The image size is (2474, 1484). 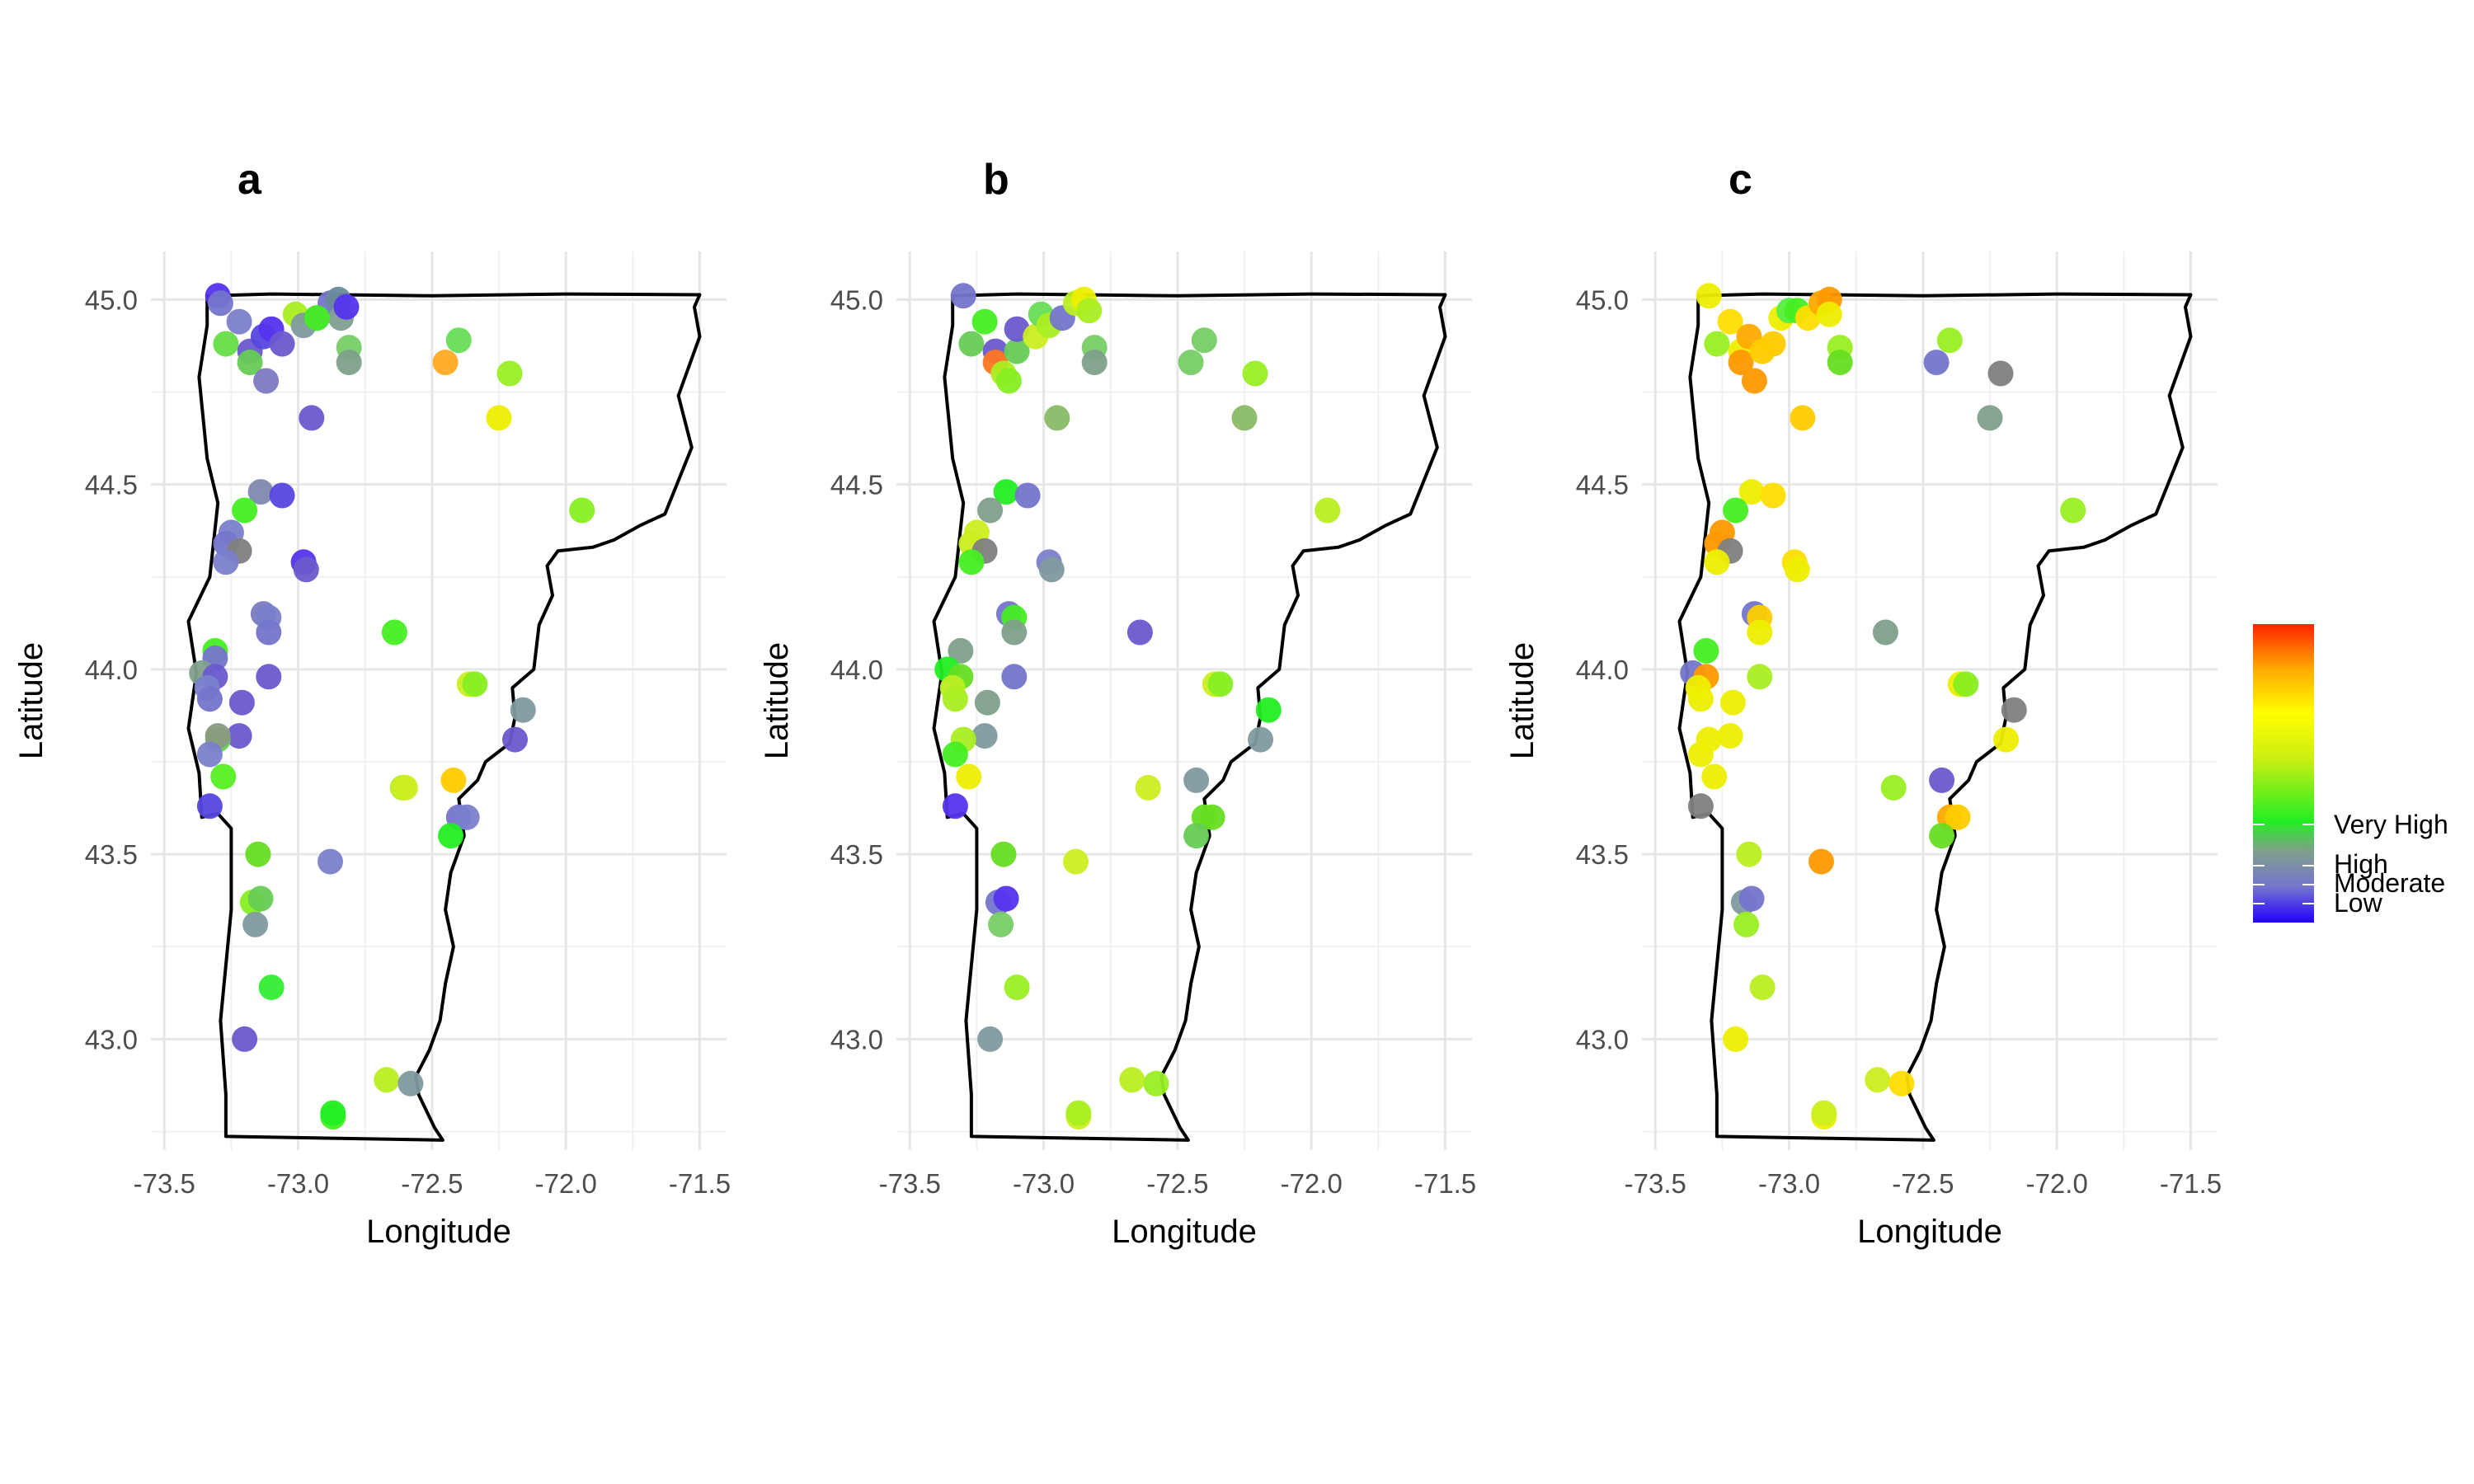 What do you see at coordinates (2283, 773) in the screenshot?
I see `legend-colorbar` at bounding box center [2283, 773].